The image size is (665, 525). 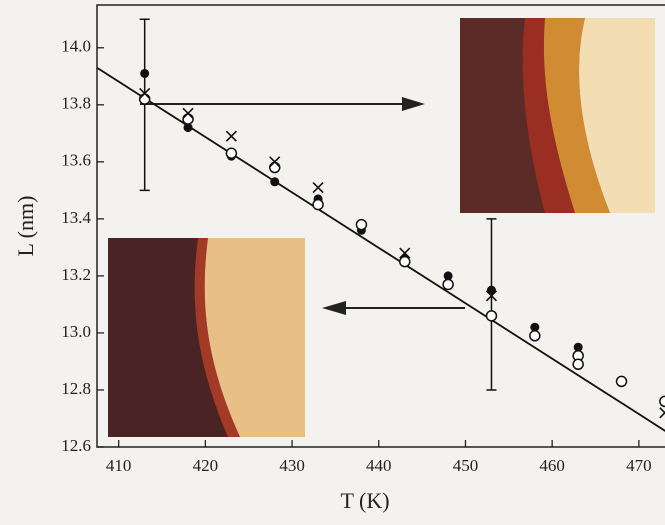 I want to click on x-tick-label: 460, so click(x=552, y=465).